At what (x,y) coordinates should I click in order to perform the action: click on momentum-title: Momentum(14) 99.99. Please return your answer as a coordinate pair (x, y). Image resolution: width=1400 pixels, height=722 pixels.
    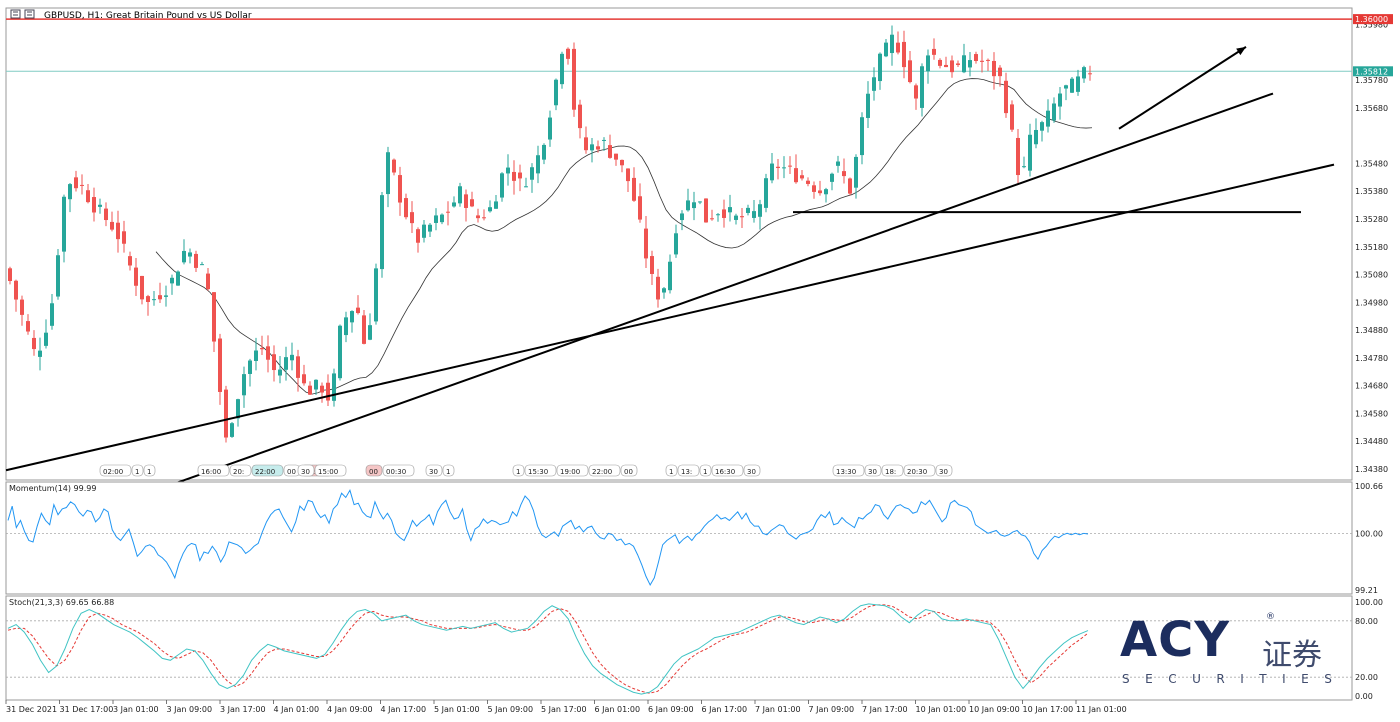
    Looking at the image, I should click on (52, 488).